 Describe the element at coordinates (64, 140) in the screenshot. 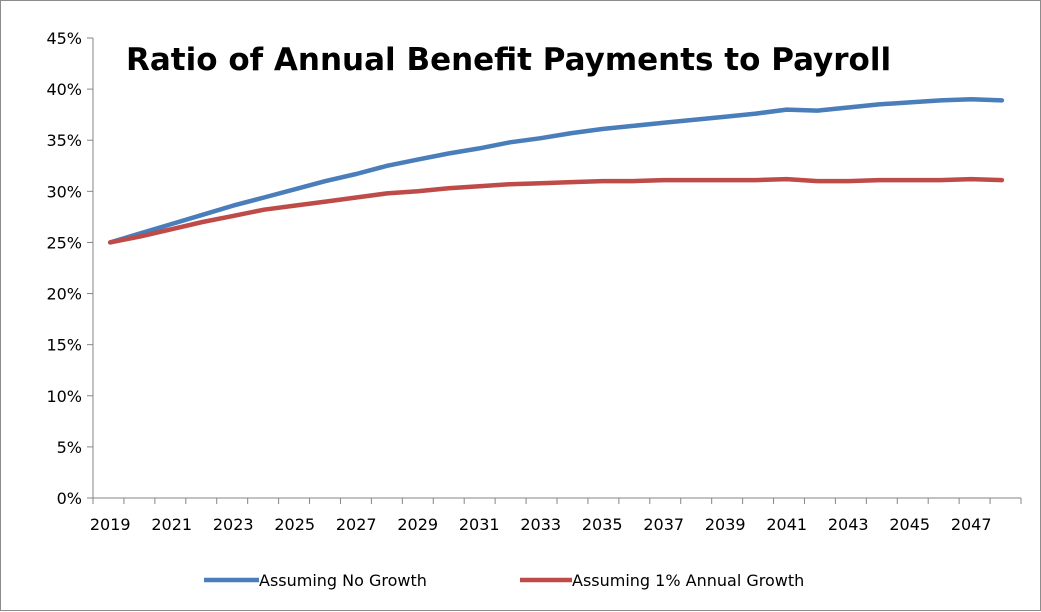

I see `y-tick-label: 35%` at that location.